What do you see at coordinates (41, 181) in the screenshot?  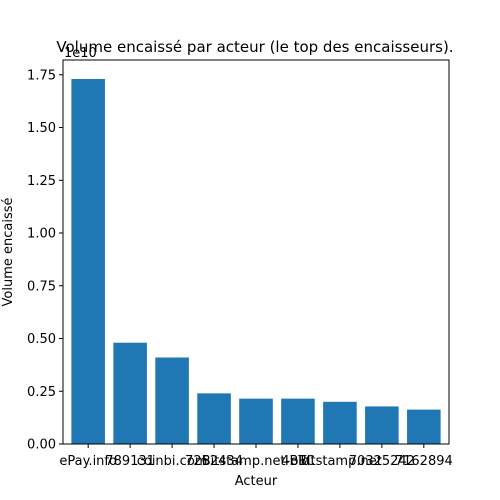 I see `y-tick-label-5: 1.25` at bounding box center [41, 181].